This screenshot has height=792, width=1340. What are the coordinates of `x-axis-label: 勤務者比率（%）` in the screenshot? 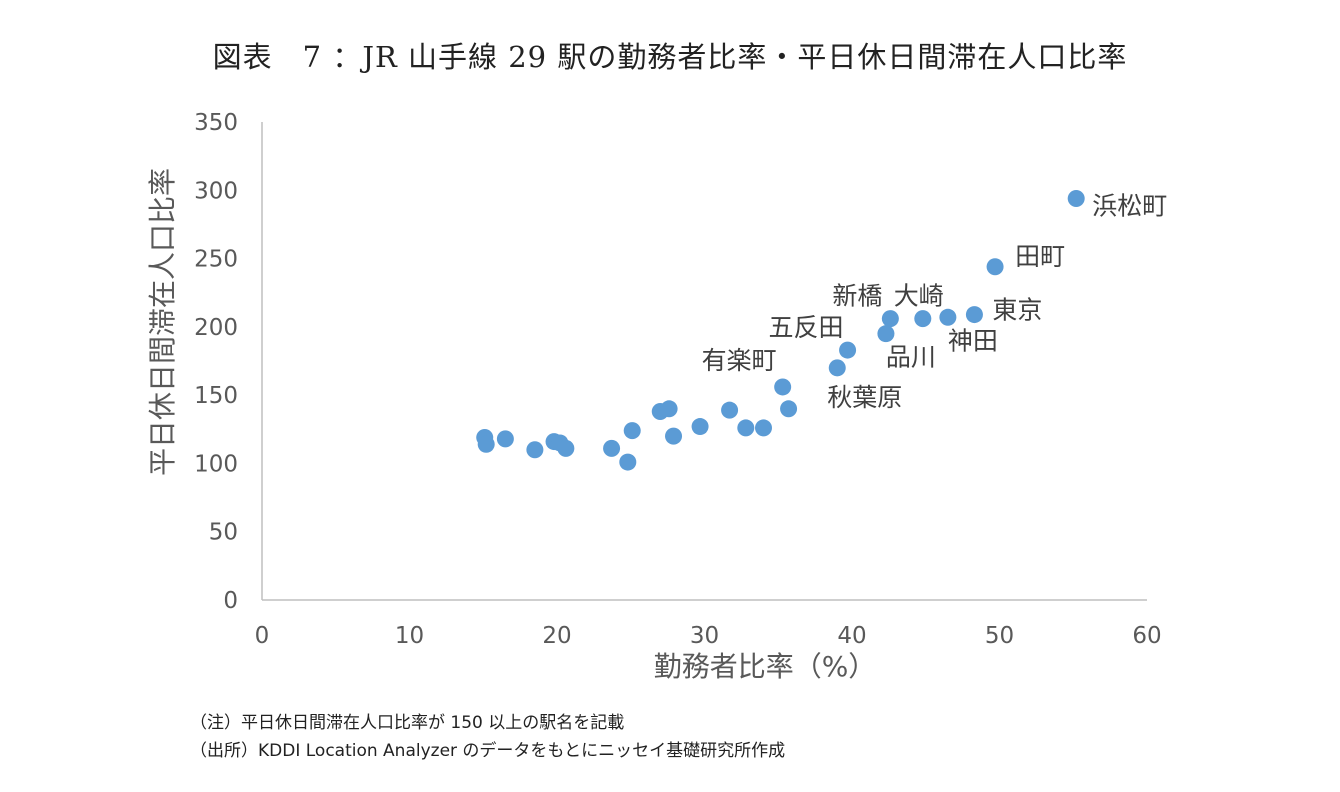 It's located at (765, 666).